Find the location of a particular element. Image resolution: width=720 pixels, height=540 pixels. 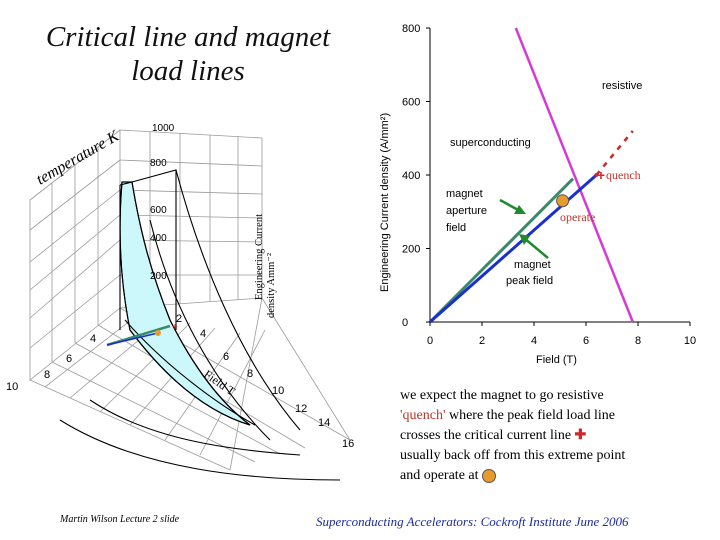

x-tick-label: 2 is located at coordinates (482, 341).